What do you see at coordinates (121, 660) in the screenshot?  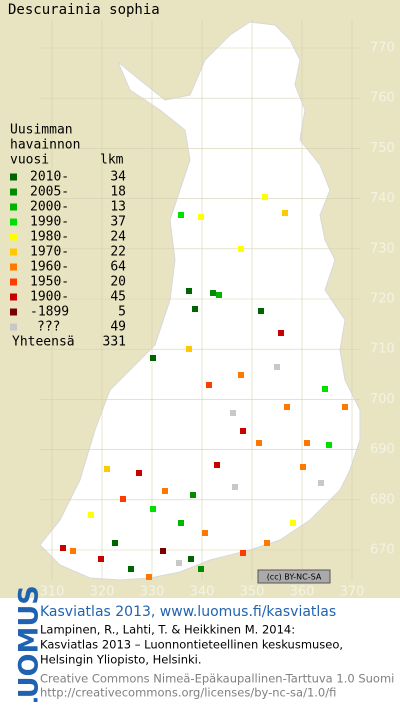 I see `citation: Helsingin Yliopisto, Helsinki.` at bounding box center [121, 660].